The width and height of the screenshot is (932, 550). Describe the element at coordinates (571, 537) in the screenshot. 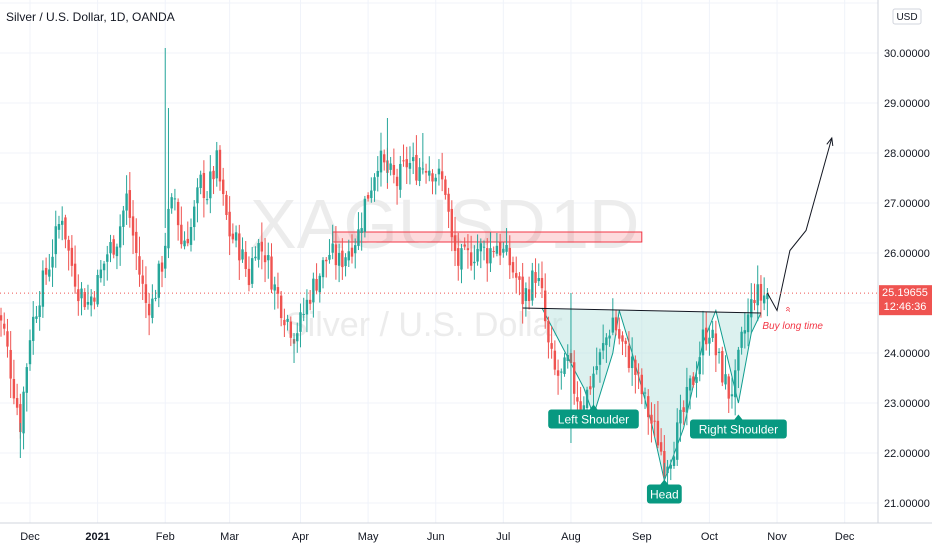

I see `time-tick-label: Aug` at that location.